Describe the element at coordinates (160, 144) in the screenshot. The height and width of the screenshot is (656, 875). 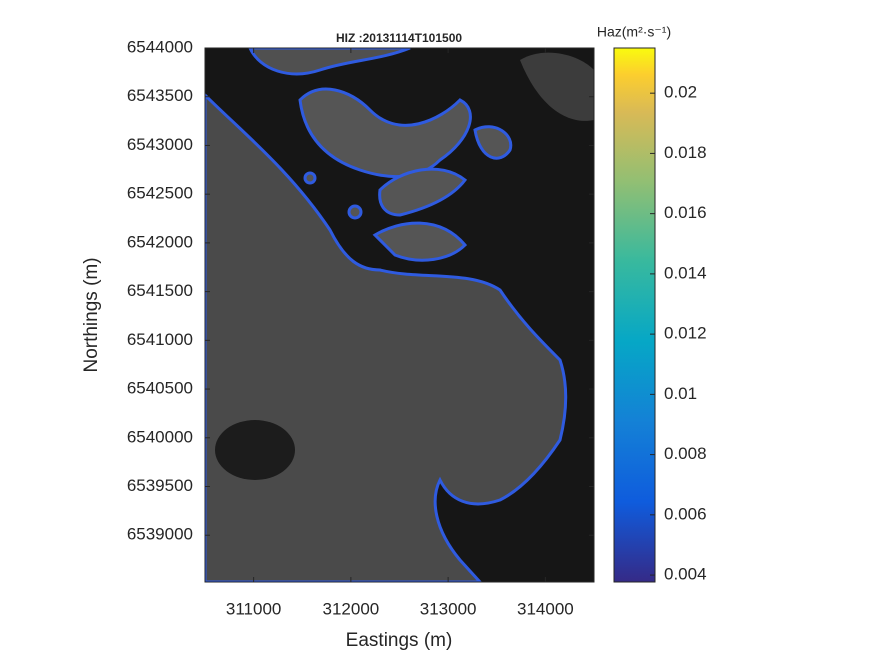
I see `y-tick-label: 6543000` at that location.